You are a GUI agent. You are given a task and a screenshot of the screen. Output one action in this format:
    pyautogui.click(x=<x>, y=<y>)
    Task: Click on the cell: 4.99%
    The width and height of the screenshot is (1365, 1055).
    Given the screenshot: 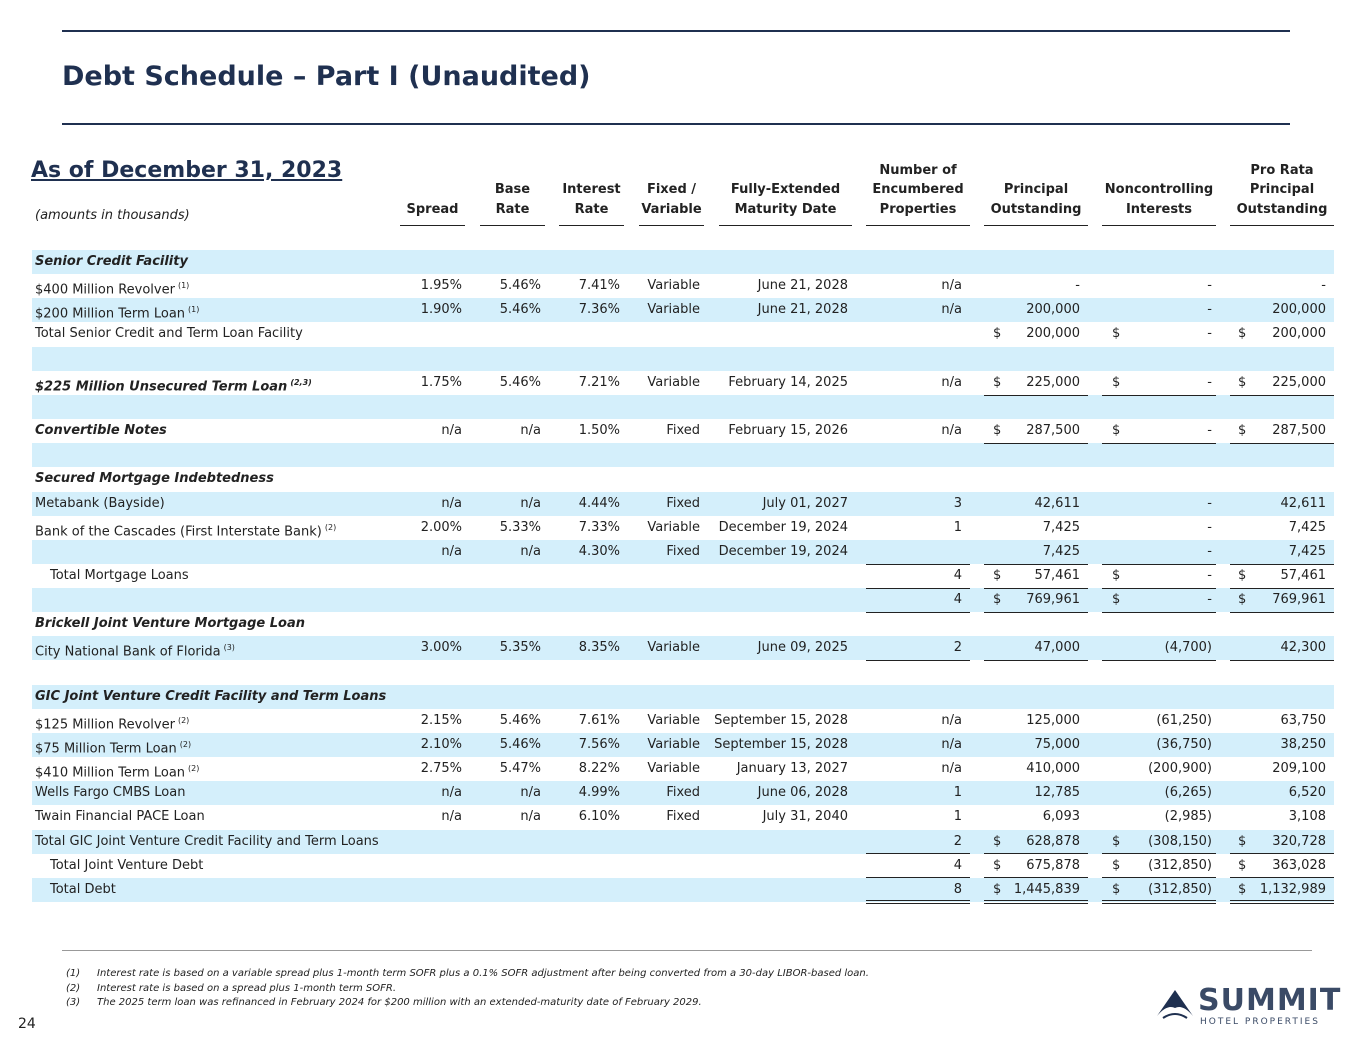 What is the action you would take?
    pyautogui.click(x=599, y=793)
    